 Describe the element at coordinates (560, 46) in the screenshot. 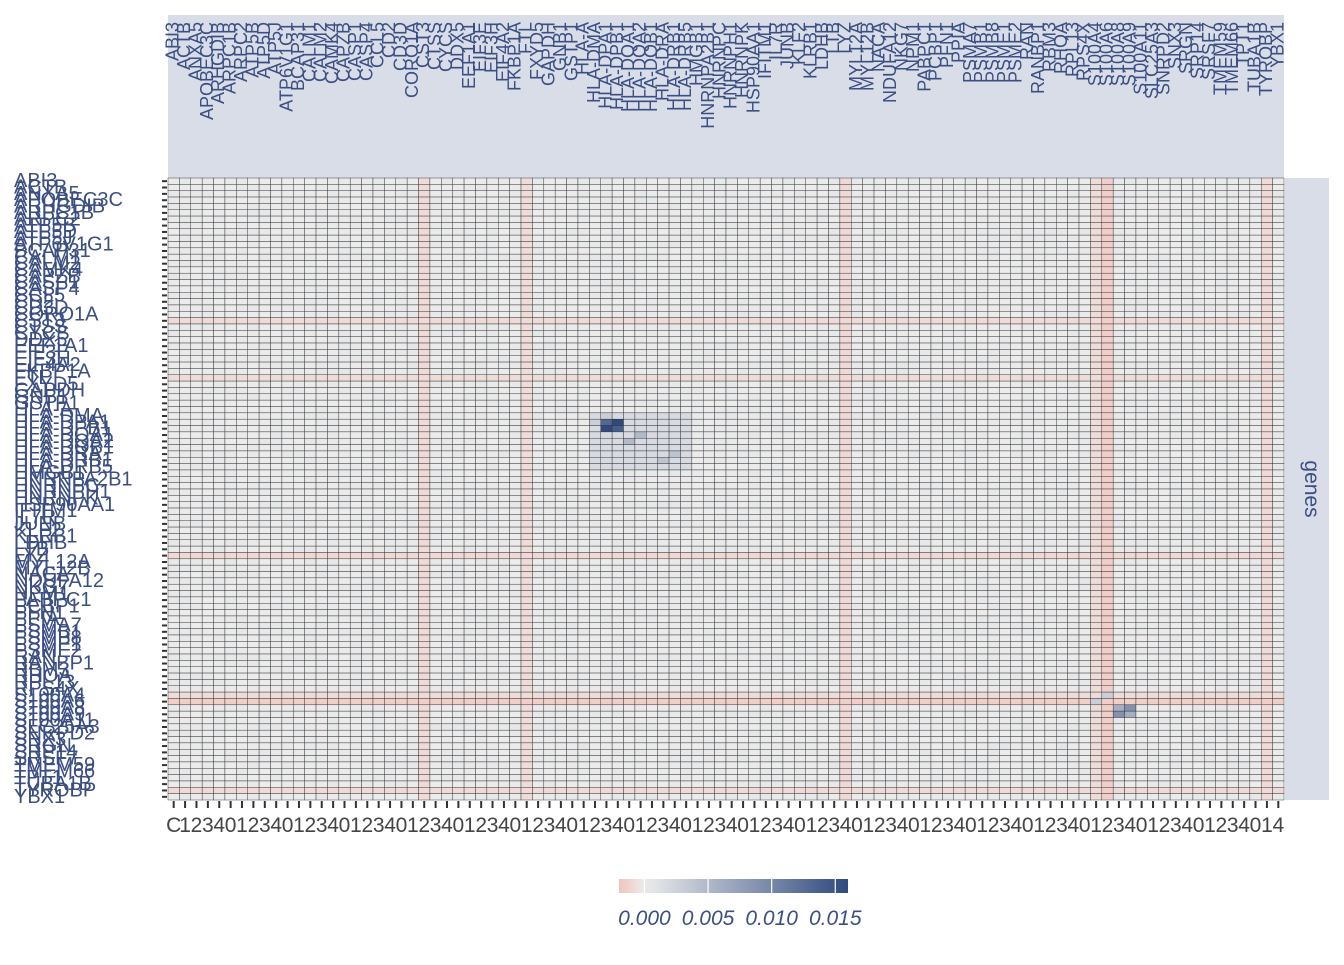

I see `top-strip-gene-label: GNB1` at that location.